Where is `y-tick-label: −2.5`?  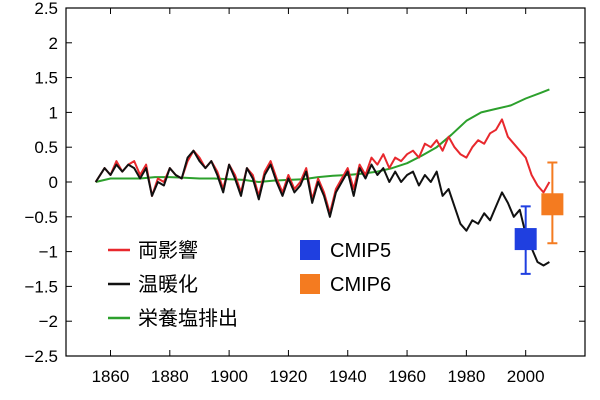
y-tick-label: −2.5 is located at coordinates (41, 356).